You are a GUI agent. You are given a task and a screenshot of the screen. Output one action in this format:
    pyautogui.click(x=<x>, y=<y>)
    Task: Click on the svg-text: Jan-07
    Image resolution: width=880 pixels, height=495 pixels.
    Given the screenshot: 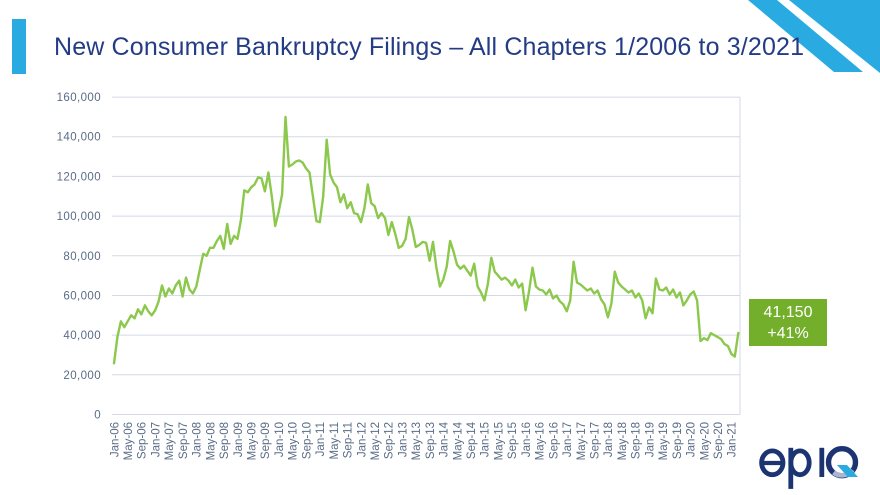 What is the action you would take?
    pyautogui.click(x=157, y=439)
    